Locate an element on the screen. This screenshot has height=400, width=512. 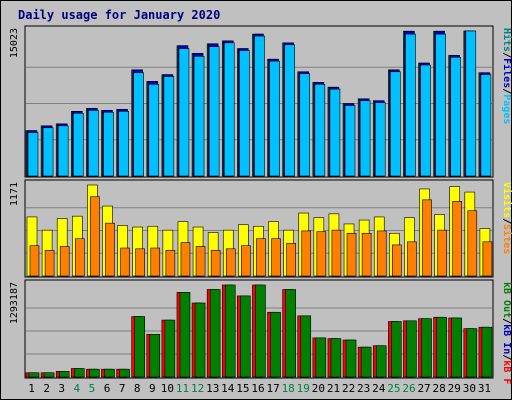
legend-entry: Pages is located at coordinates (506, 109).